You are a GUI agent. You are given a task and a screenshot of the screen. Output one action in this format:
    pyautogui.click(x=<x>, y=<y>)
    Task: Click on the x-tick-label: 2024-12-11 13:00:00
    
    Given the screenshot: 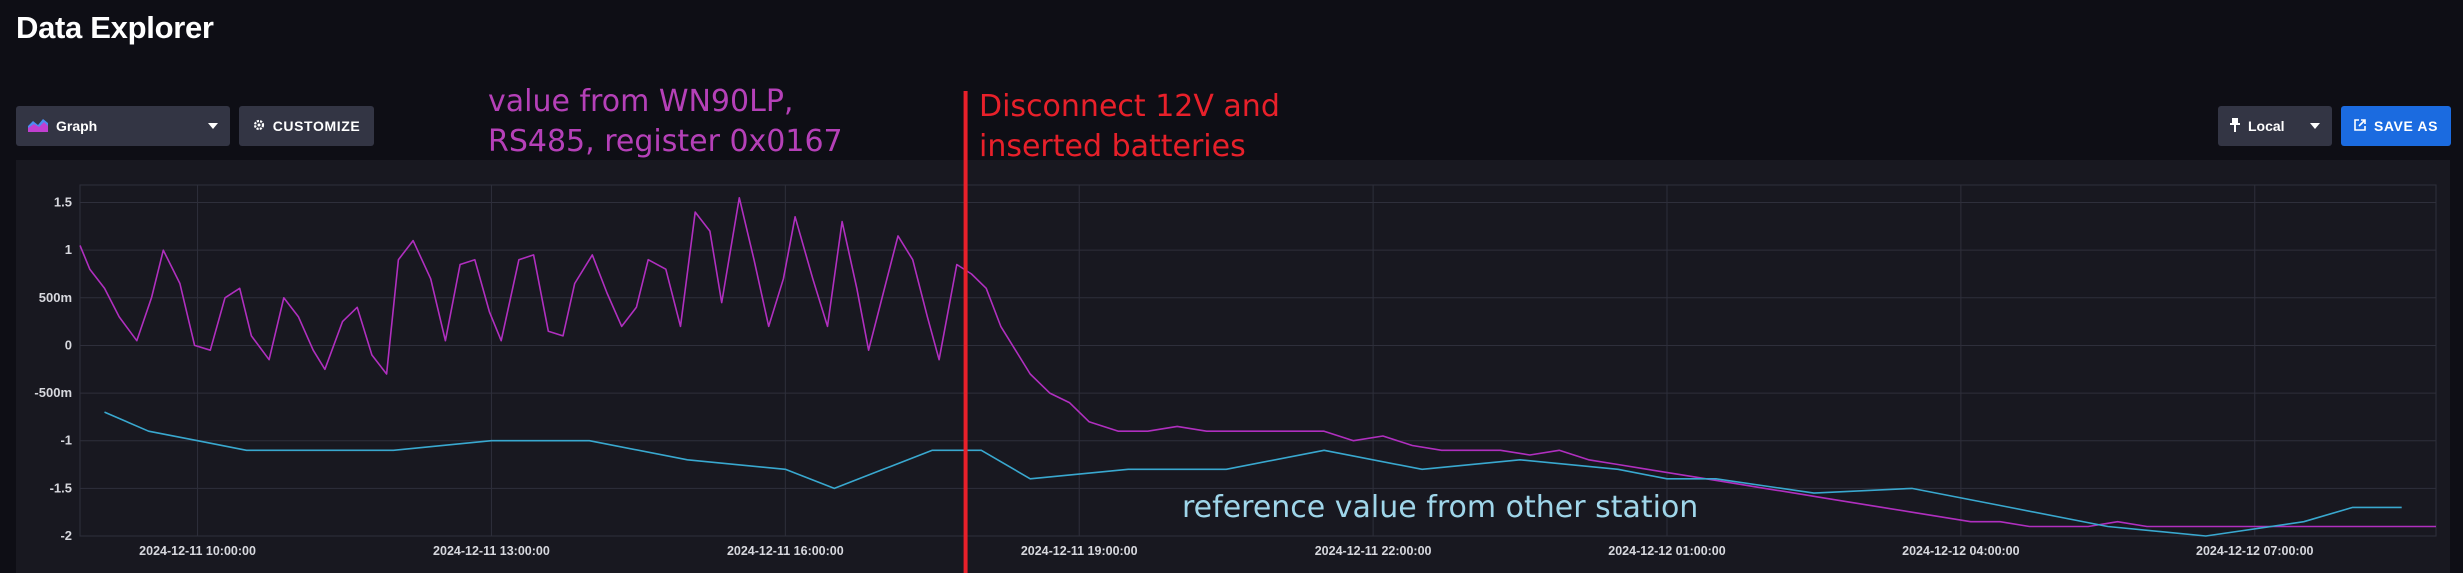 What is the action you would take?
    pyautogui.click(x=491, y=551)
    